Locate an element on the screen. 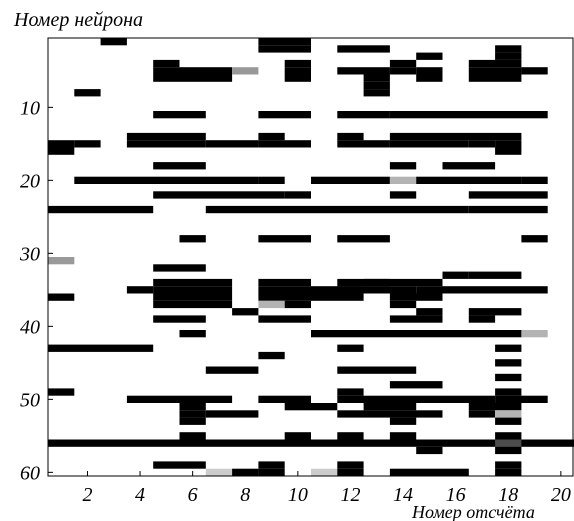  x-tick-label: 20 is located at coordinates (561, 495).